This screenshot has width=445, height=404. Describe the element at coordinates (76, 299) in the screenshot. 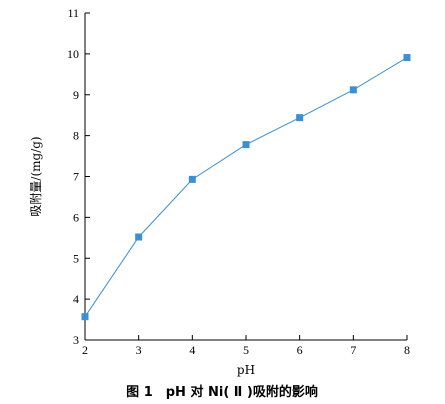

I see `y-tick-label: 4` at that location.